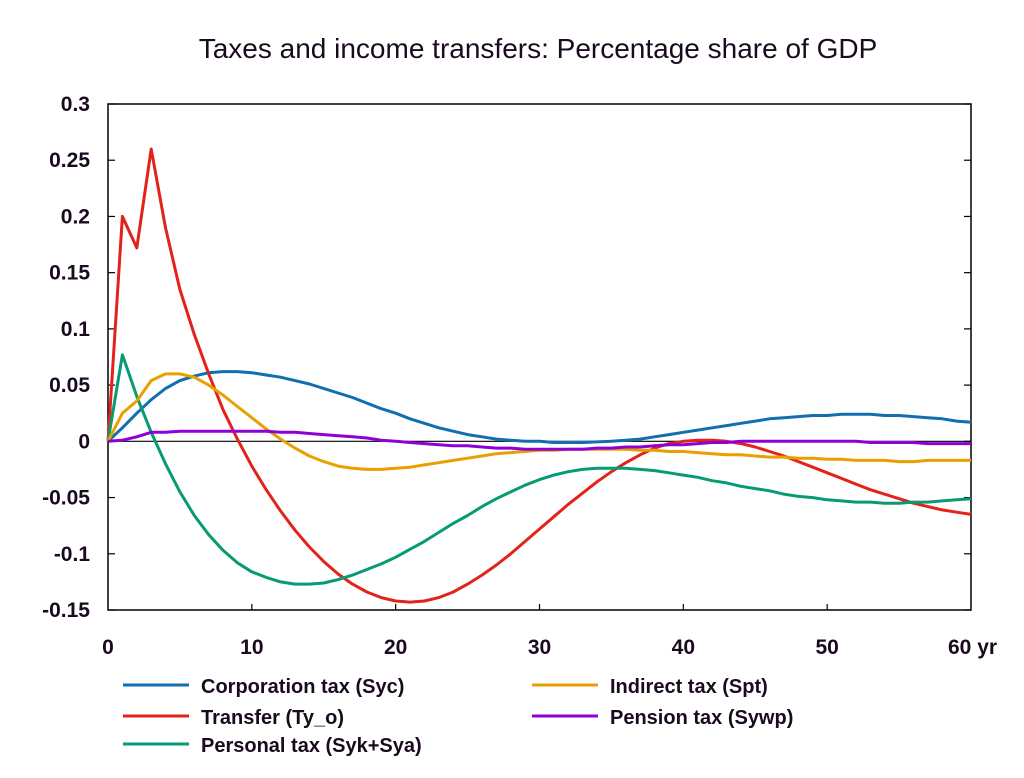 This screenshot has height=778, width=1024. I want to click on legend-label: Pension tax (Sywp), so click(701, 718).